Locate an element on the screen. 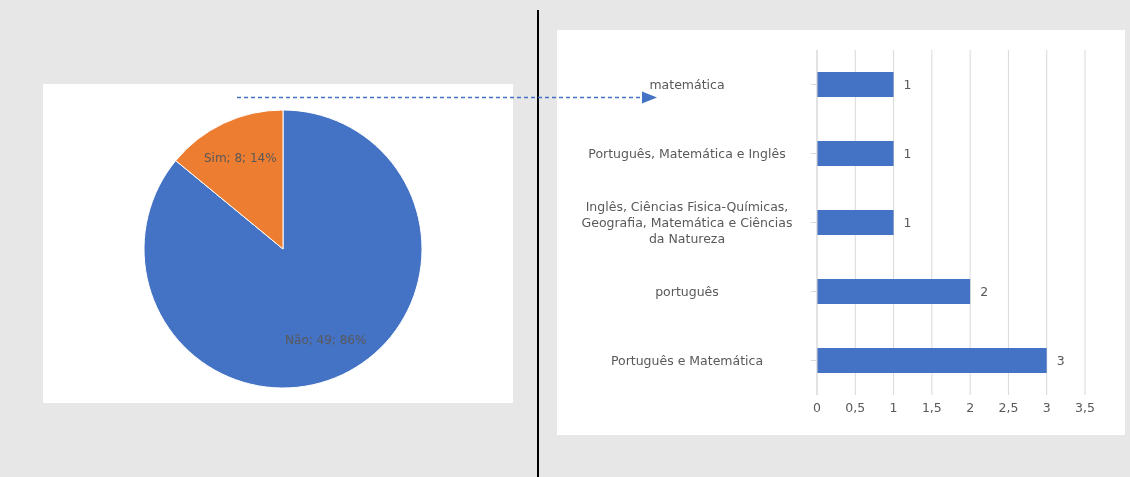  x-tick-label: 2 is located at coordinates (970, 407).